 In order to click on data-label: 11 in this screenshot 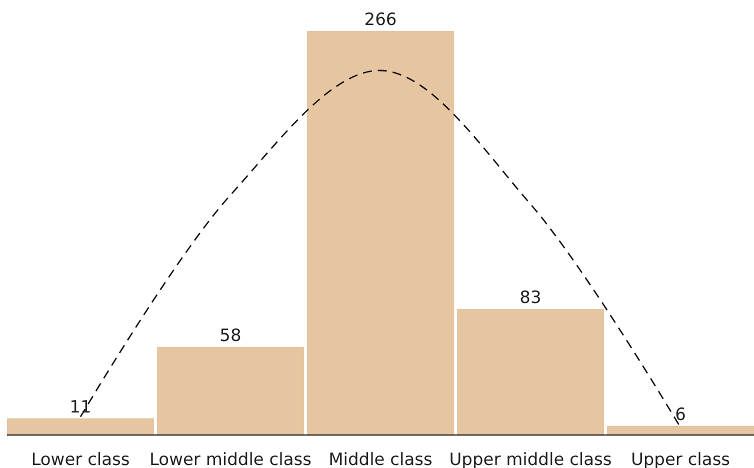, I will do `click(81, 407)`.